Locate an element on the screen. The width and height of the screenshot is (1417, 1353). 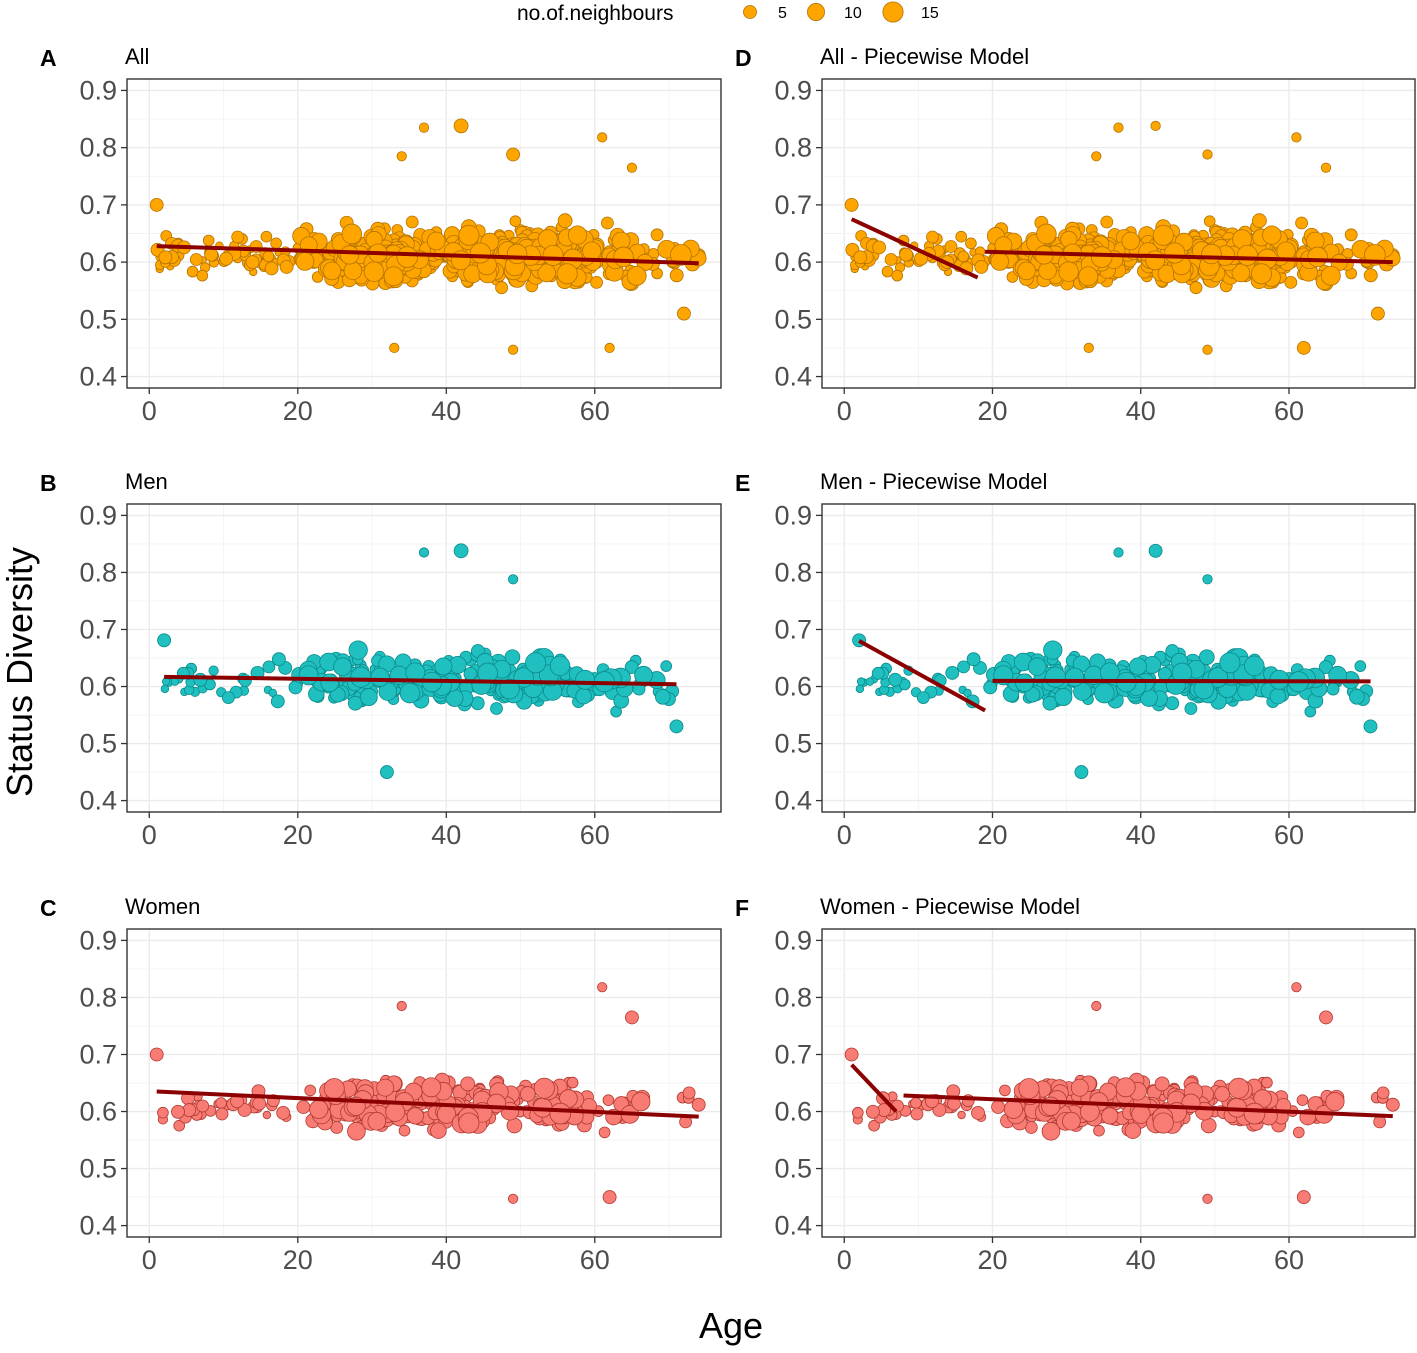
points is located at coordinates (1122, 237).